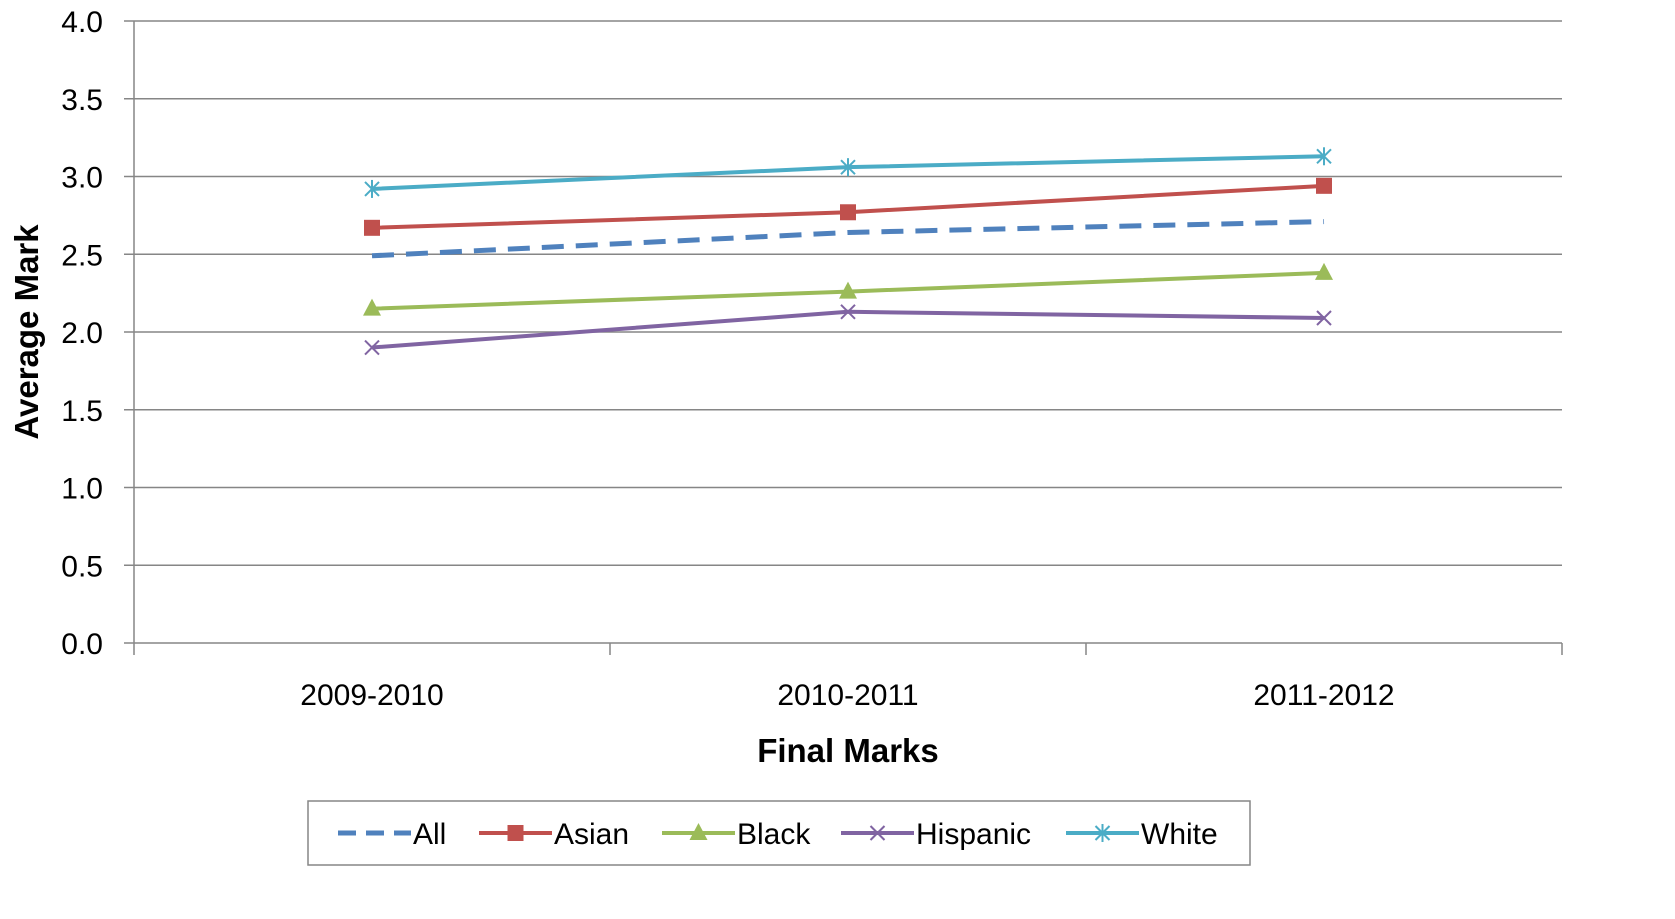 This screenshot has height=919, width=1675. I want to click on legend-item-black: Black, so click(736, 834).